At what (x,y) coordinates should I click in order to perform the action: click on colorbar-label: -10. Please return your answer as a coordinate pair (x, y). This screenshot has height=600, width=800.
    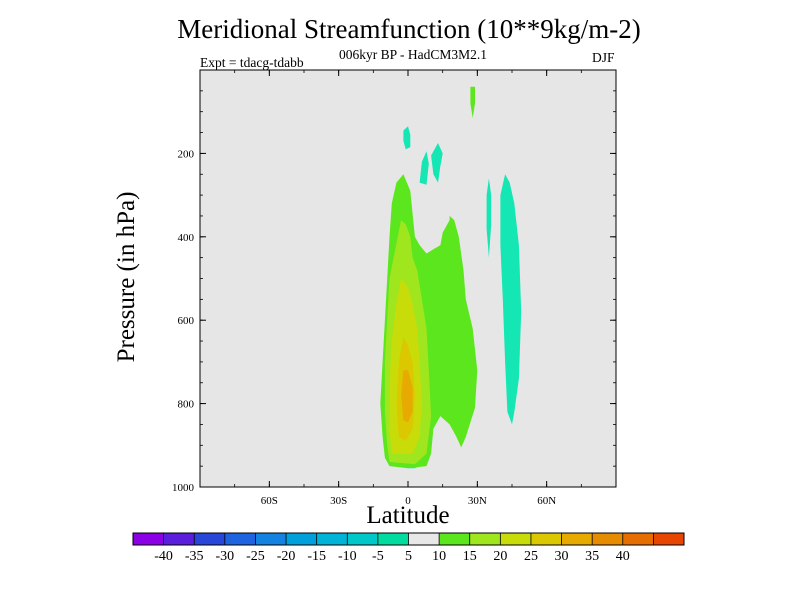
    Looking at the image, I should click on (347, 556).